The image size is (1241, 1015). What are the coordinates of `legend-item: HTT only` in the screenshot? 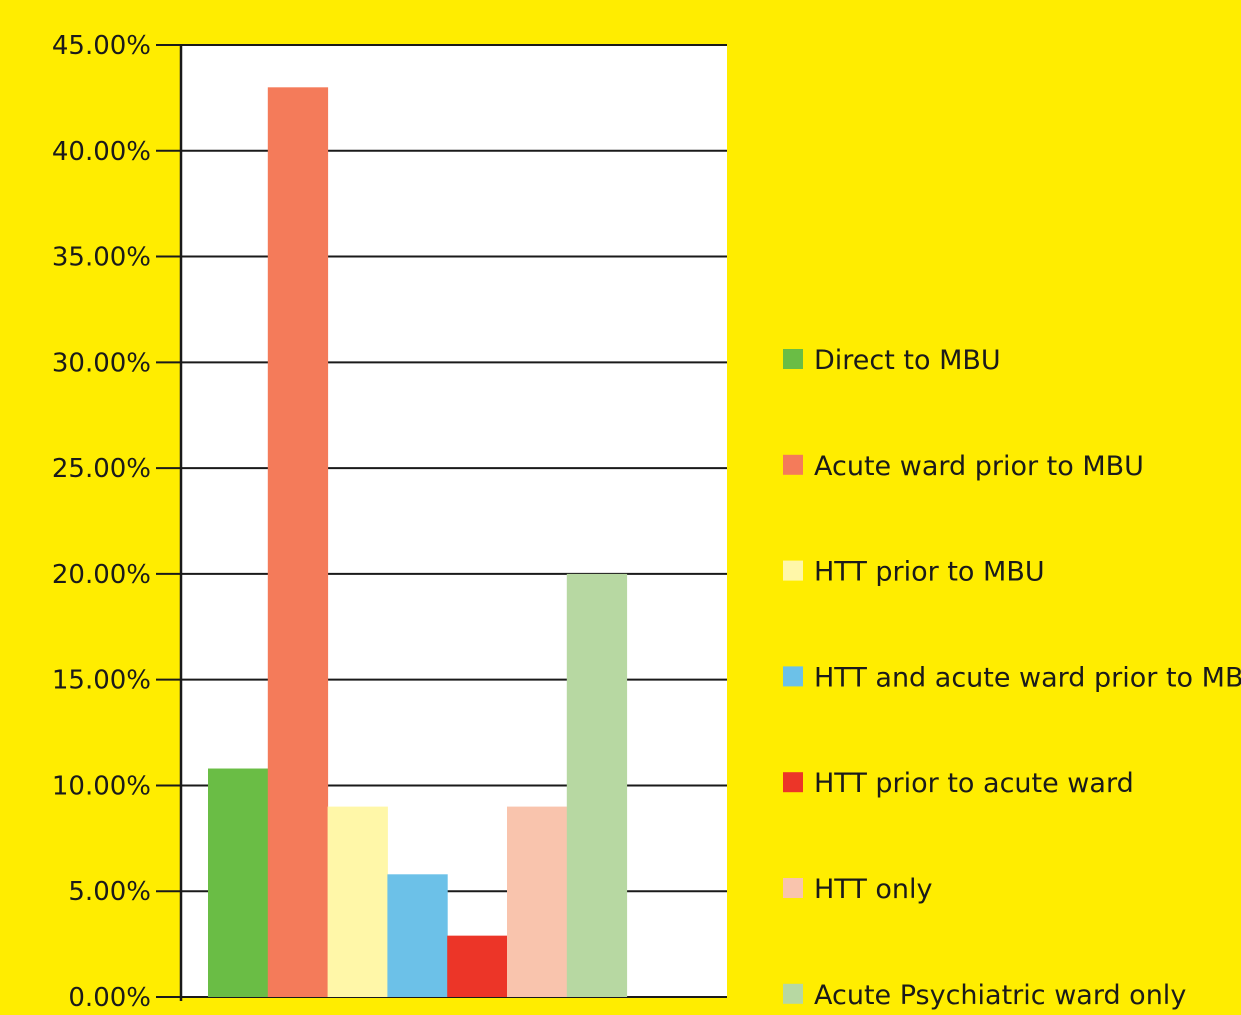 It's located at (858, 889).